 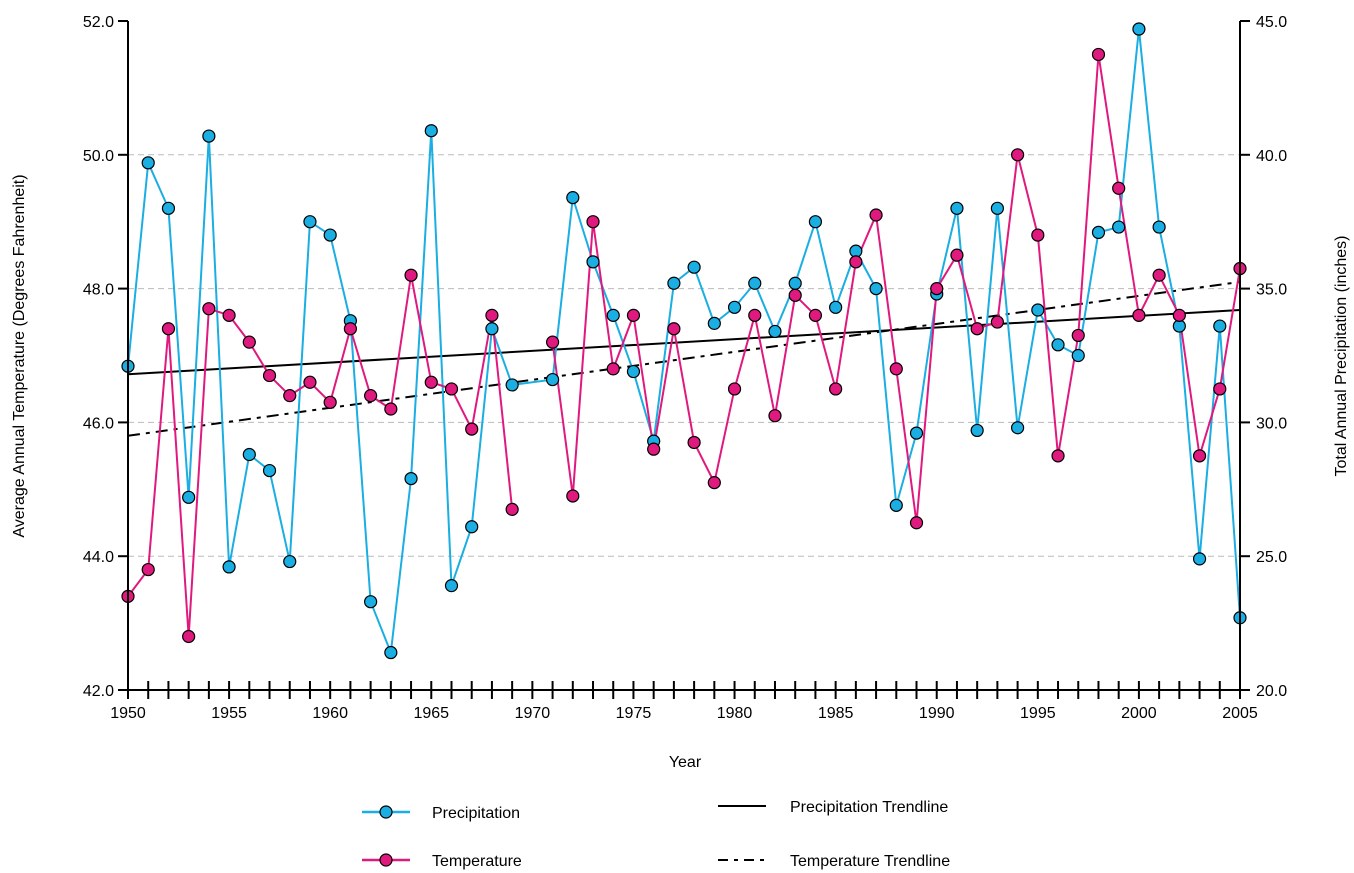 What do you see at coordinates (1119, 188) in the screenshot?
I see `temperature-point-1999` at bounding box center [1119, 188].